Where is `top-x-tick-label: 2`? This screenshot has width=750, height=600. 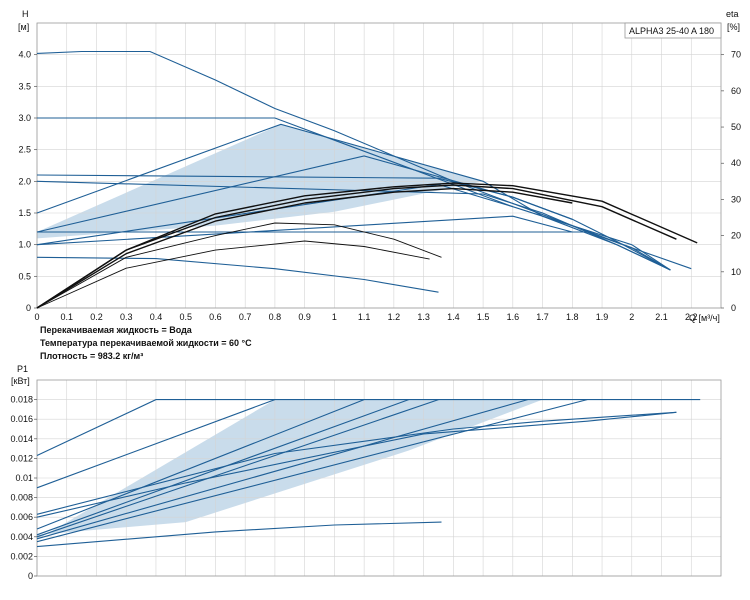 top-x-tick-label: 2 is located at coordinates (631, 317).